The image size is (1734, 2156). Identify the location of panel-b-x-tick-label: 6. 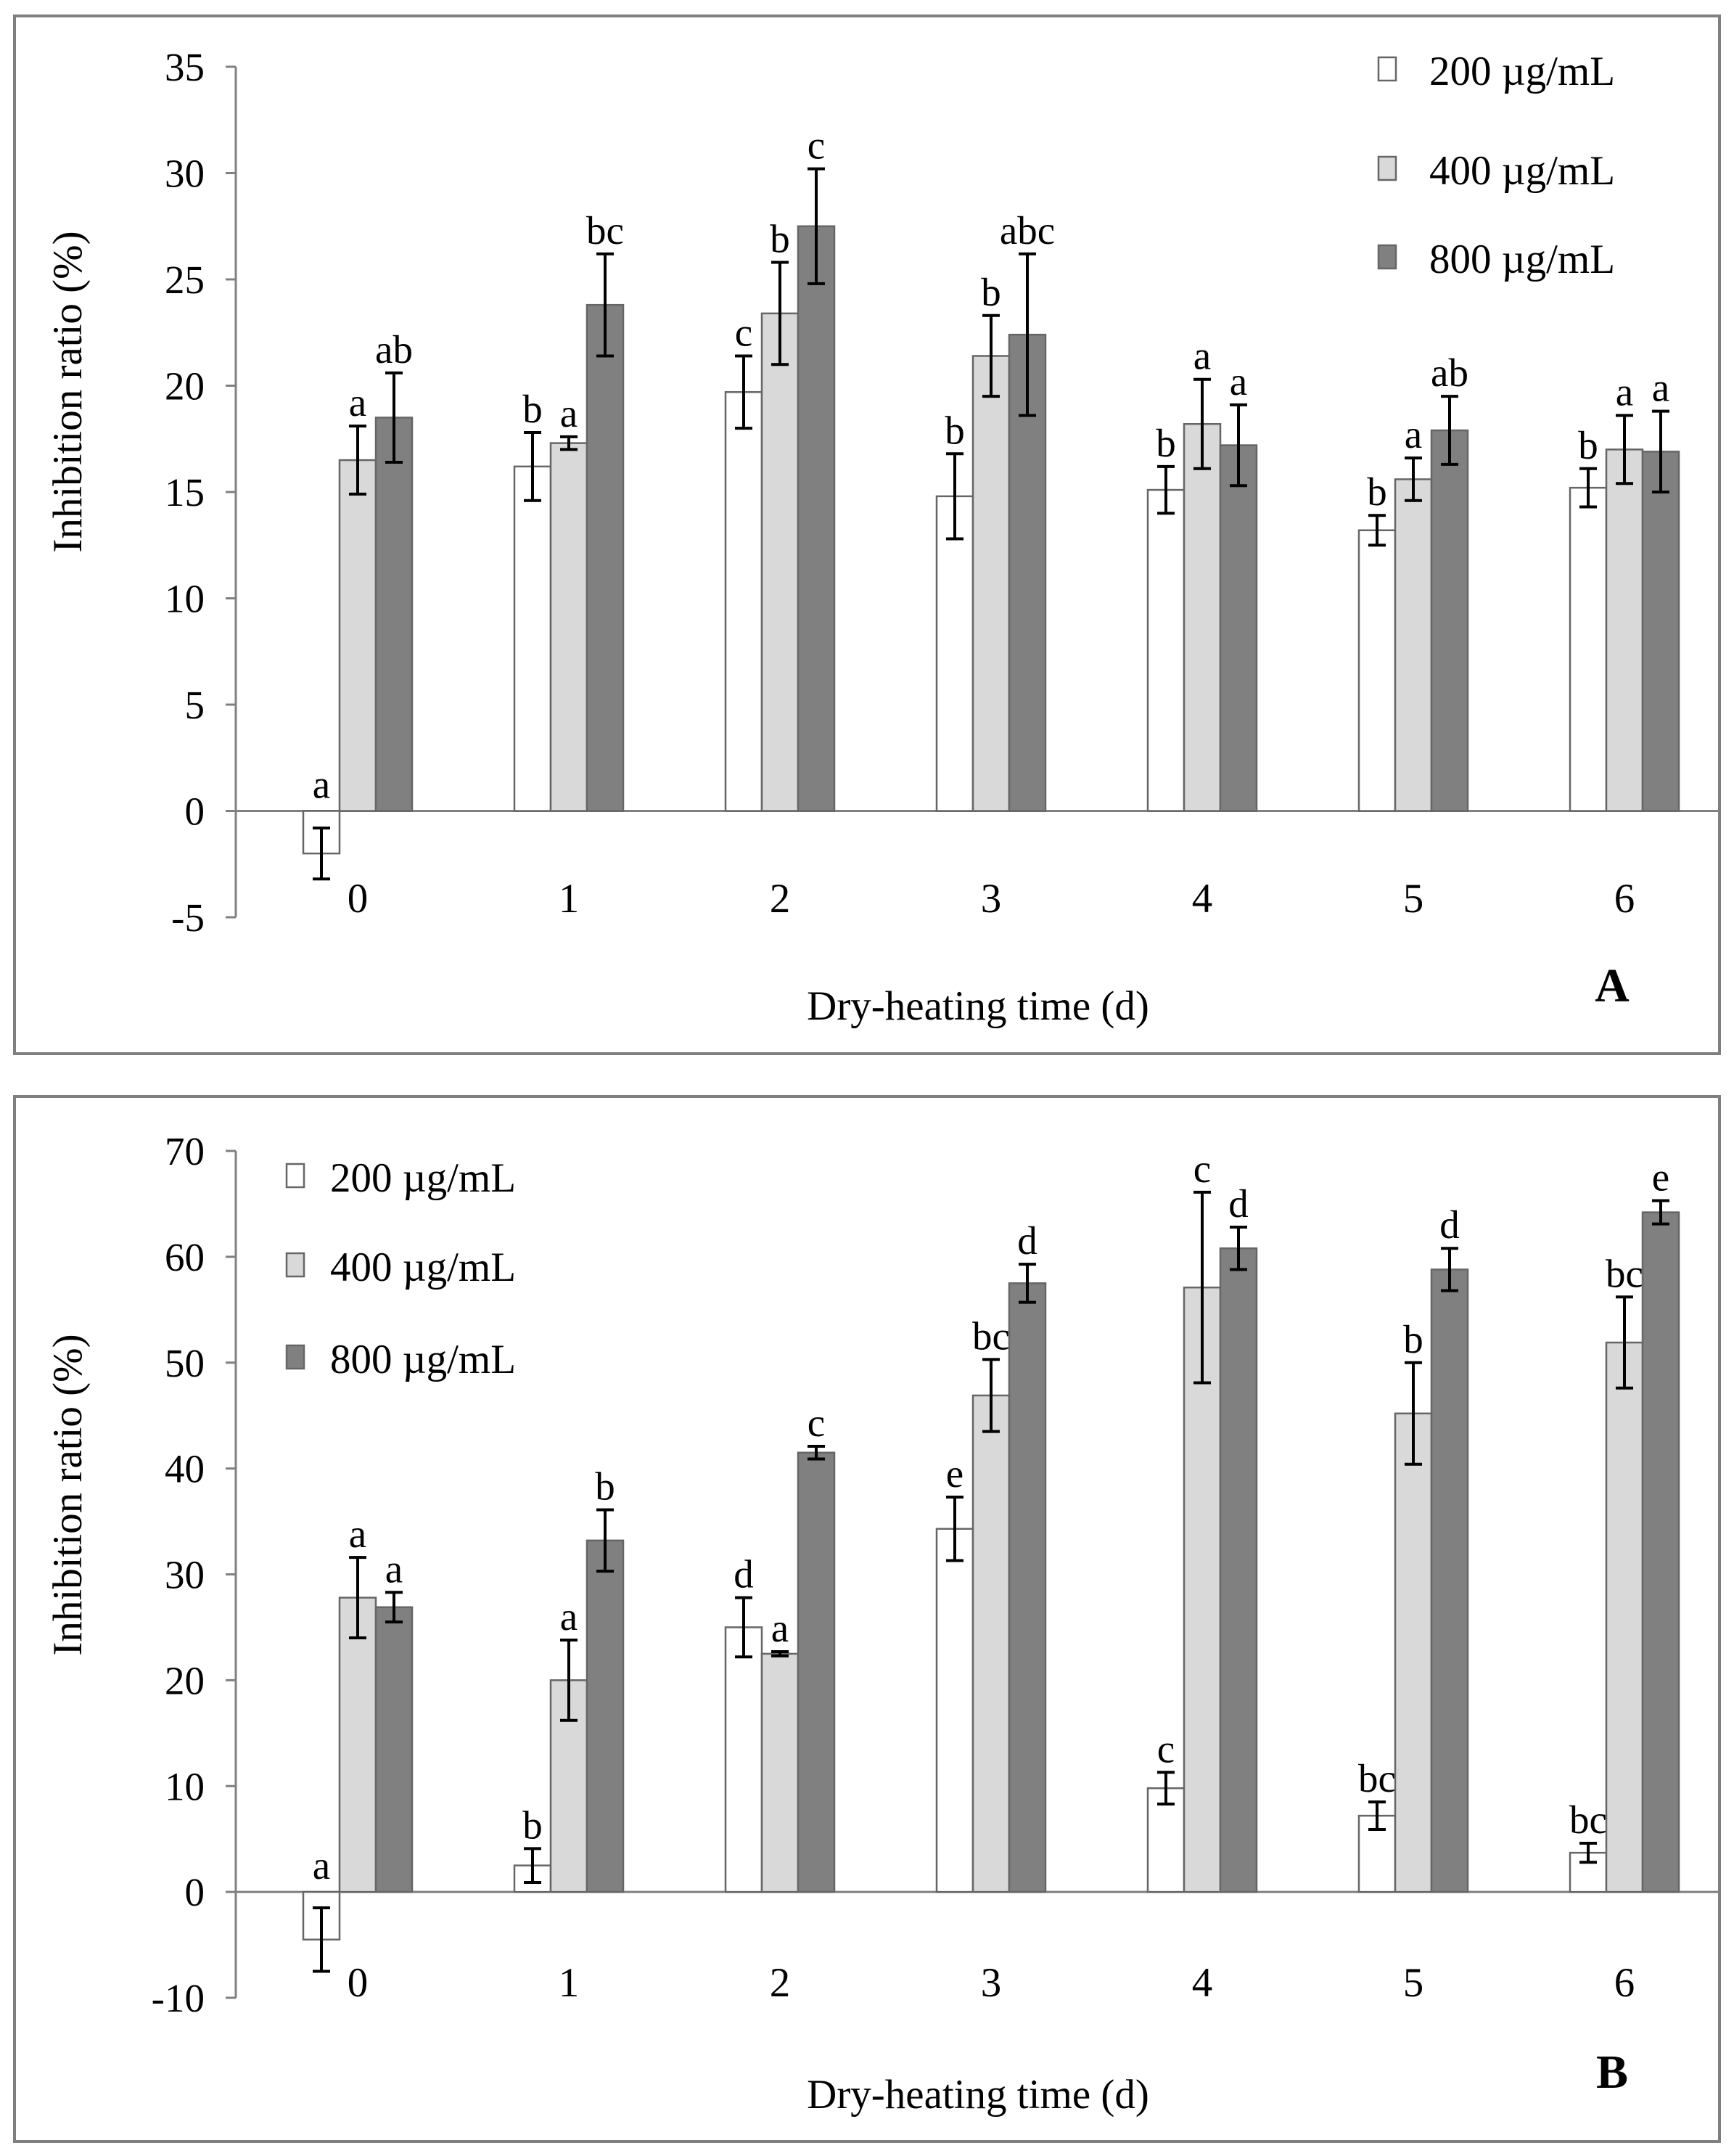
(1624, 1983).